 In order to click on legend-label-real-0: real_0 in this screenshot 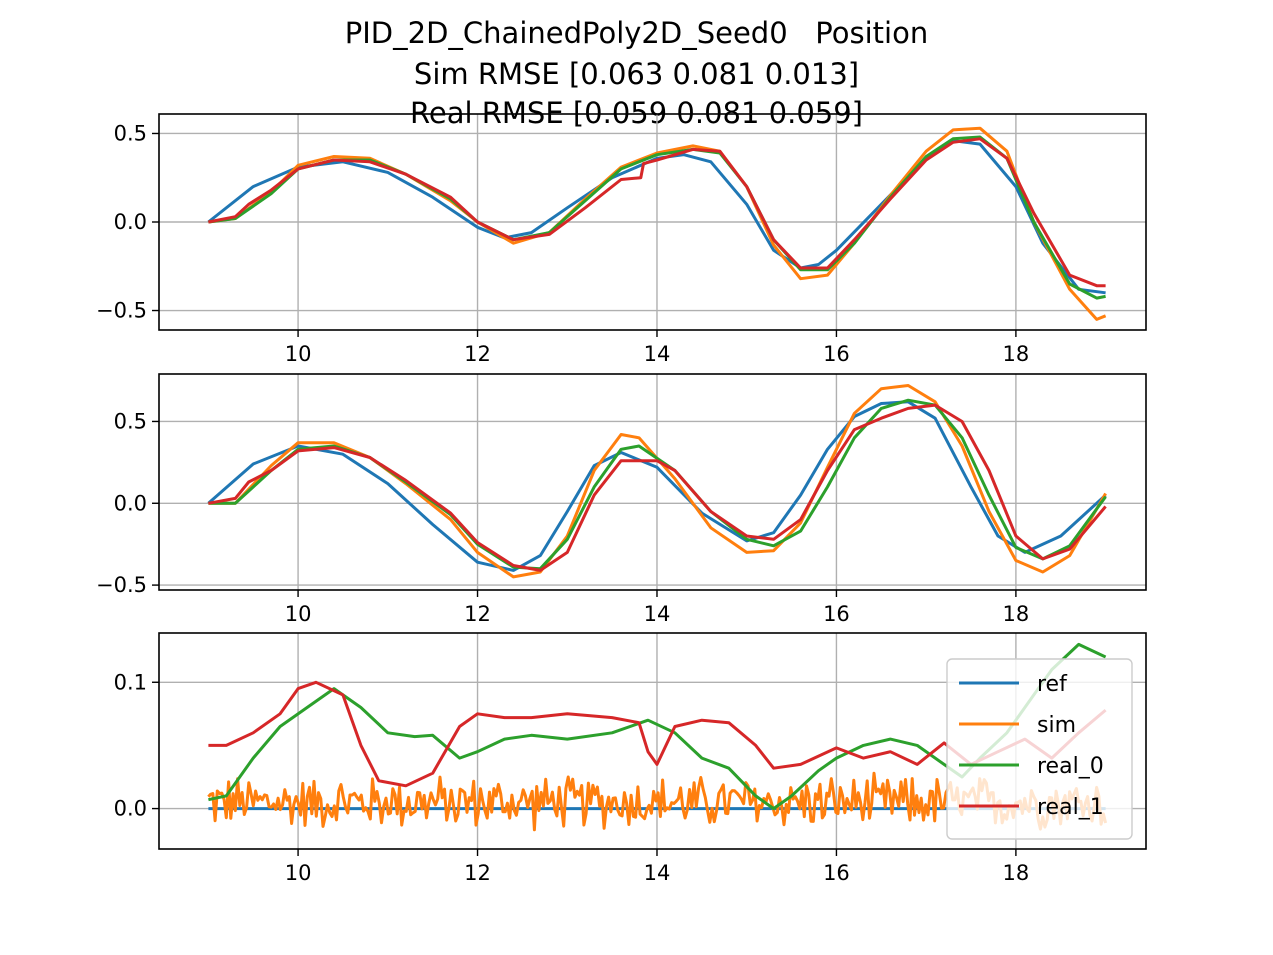, I will do `click(1070, 766)`.